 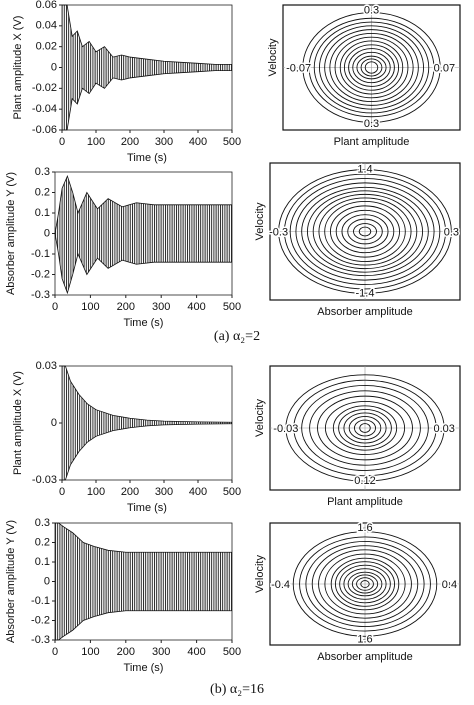 I want to click on y-tick-label: -0.04, so click(x=44, y=109).